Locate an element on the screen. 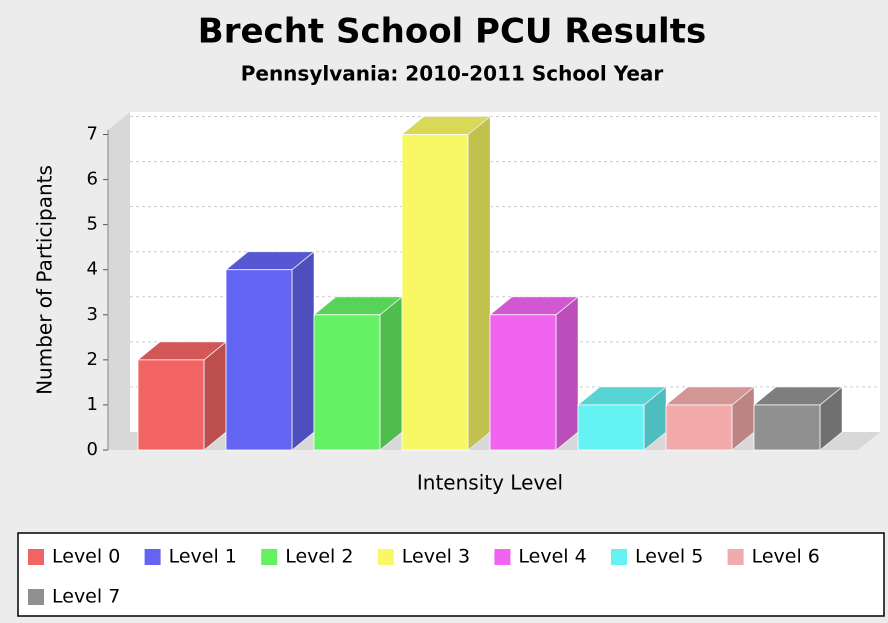  legend-label: Level 3 is located at coordinates (436, 557).